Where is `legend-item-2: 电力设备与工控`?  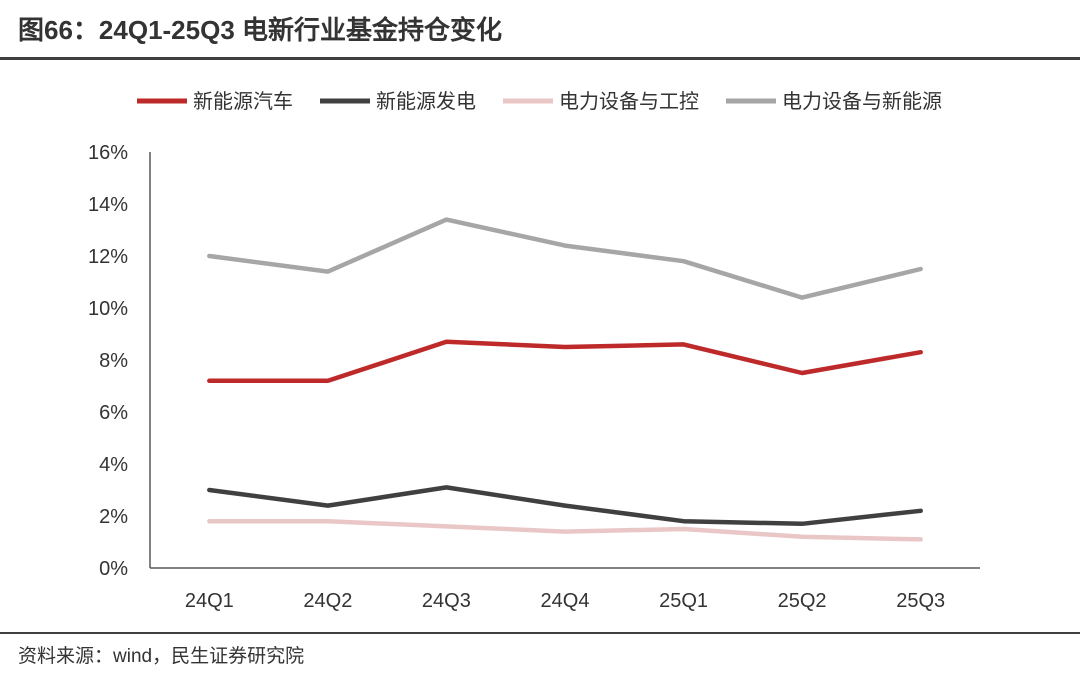 legend-item-2: 电力设备与工控 is located at coordinates (601, 101).